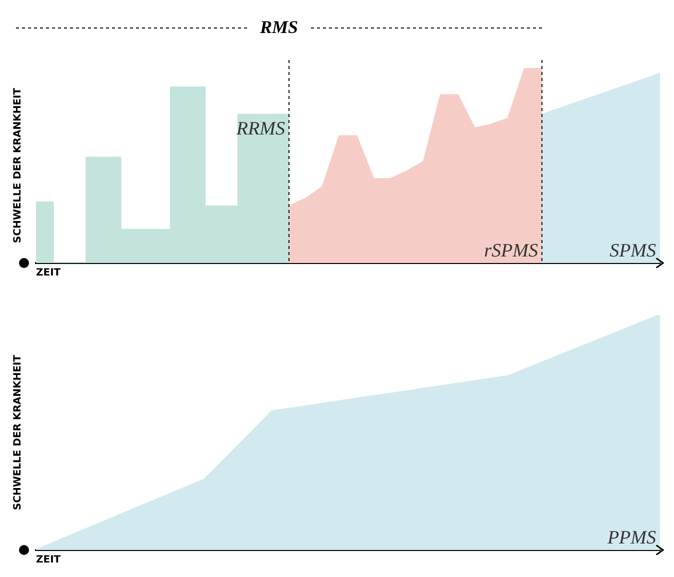  What do you see at coordinates (260, 129) in the screenshot?
I see `series-label: RRMS` at bounding box center [260, 129].